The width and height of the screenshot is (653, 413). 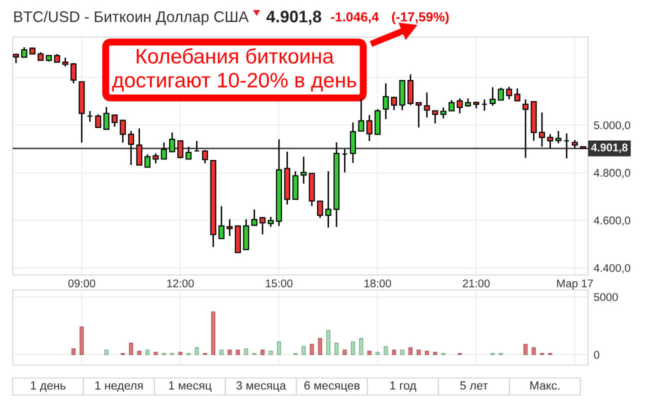 I want to click on y-tick-label: 4.800,0, so click(x=612, y=173).